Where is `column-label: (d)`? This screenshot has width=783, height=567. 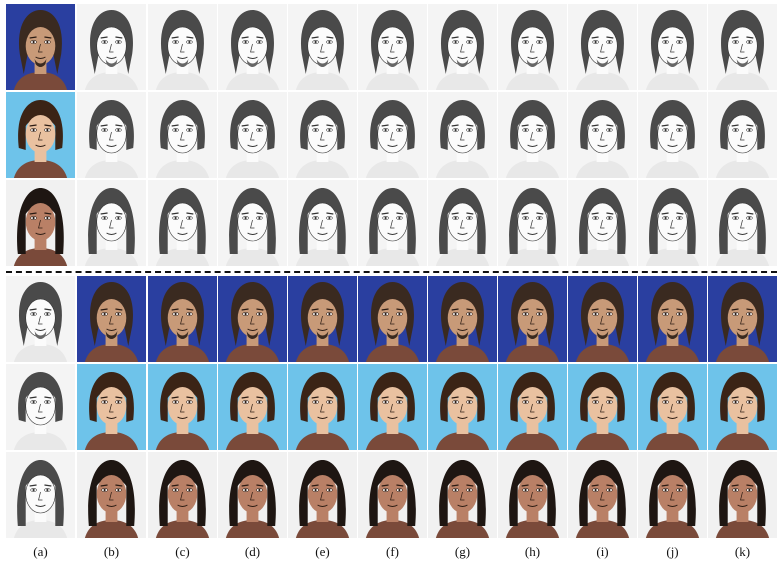 column-label: (d) is located at coordinates (252, 551).